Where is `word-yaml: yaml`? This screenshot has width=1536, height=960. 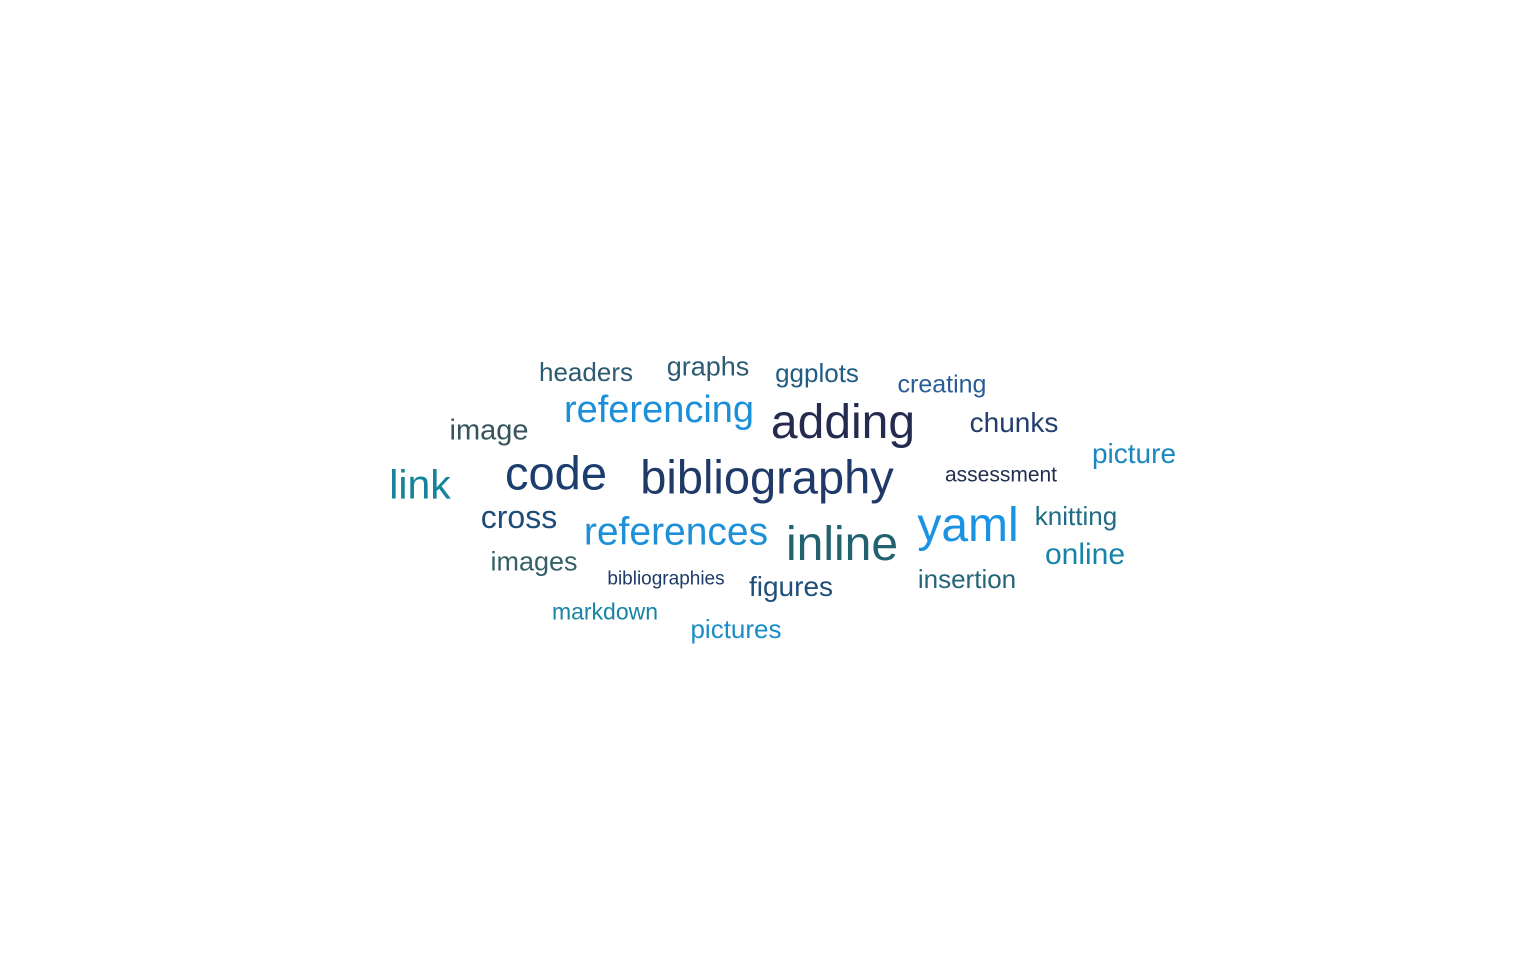 word-yaml: yaml is located at coordinates (968, 525).